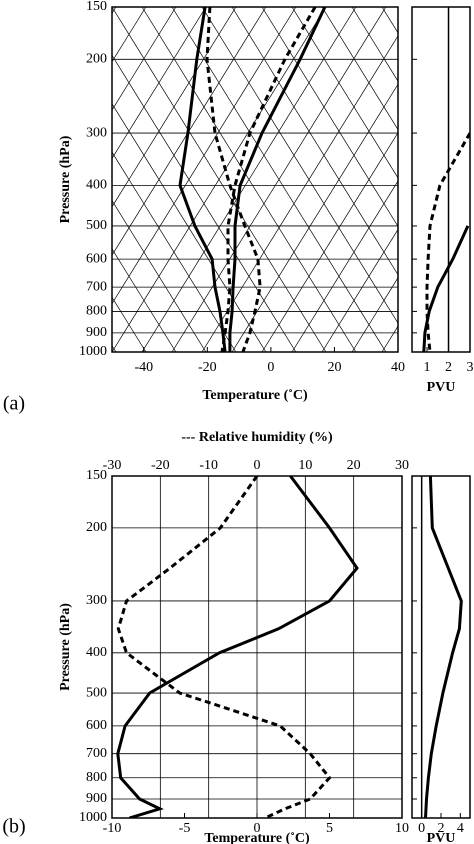  I want to click on x-tick-label: 5, so click(329, 828).